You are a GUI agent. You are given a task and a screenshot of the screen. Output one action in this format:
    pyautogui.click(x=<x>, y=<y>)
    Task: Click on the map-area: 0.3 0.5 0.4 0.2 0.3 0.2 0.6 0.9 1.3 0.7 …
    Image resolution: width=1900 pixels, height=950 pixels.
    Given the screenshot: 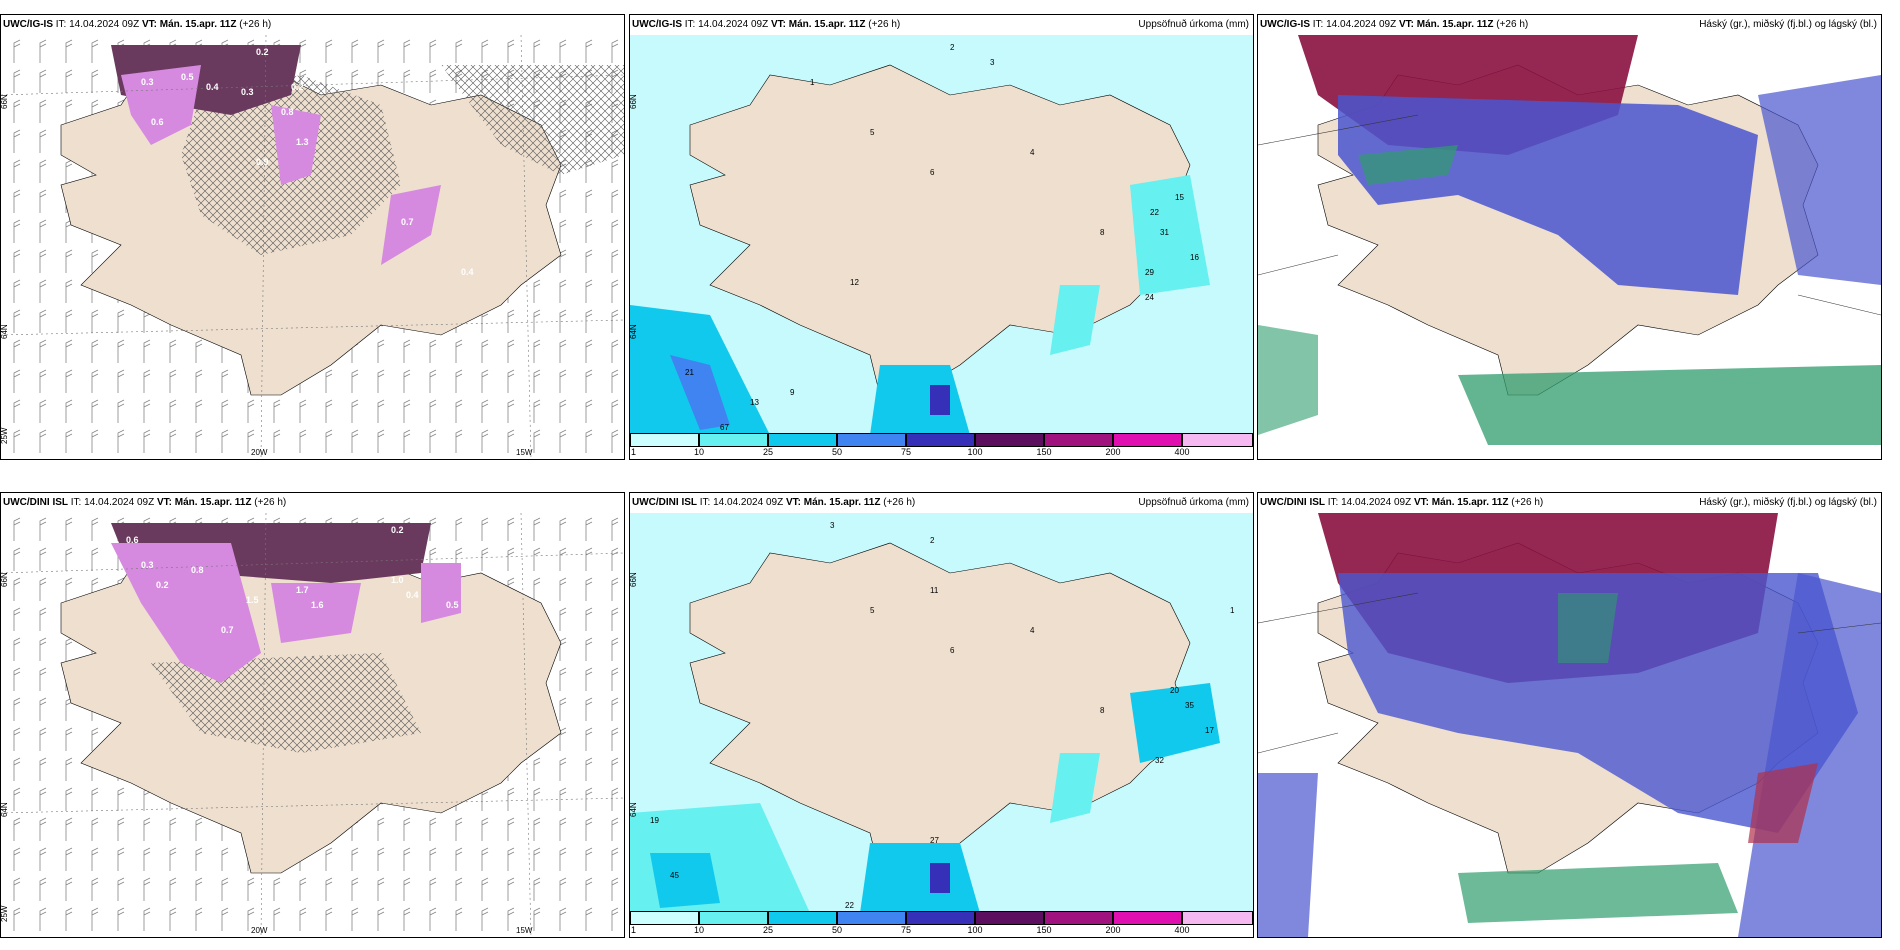 What is the action you would take?
    pyautogui.click(x=312, y=247)
    